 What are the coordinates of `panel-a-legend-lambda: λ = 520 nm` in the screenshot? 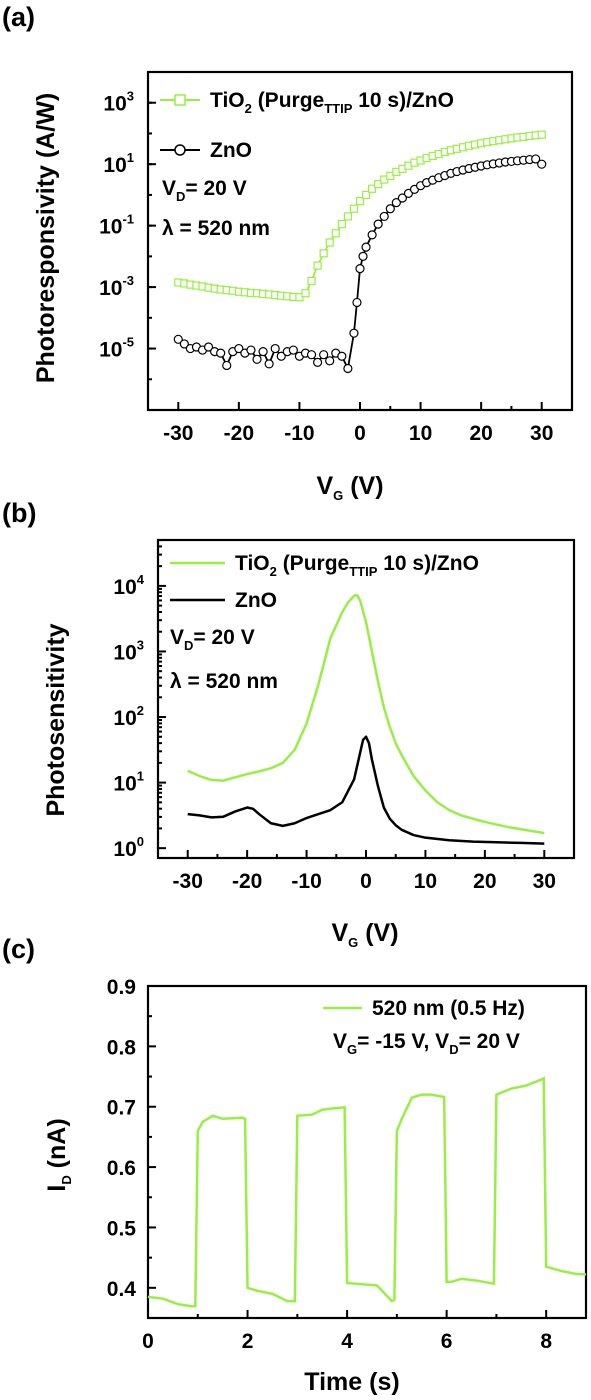 It's located at (216, 228).